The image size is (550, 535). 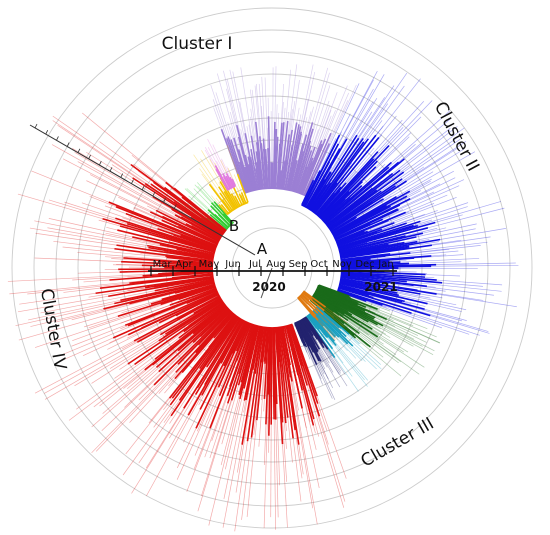 What do you see at coordinates (385, 264) in the screenshot?
I see `month-label: Jan` at bounding box center [385, 264].